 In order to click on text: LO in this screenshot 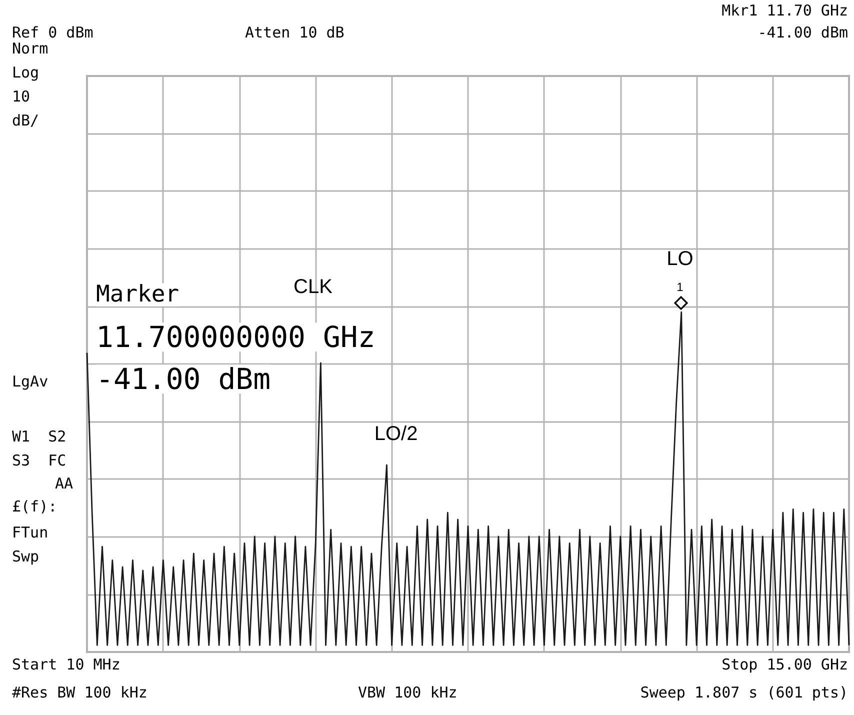, I will do `click(680, 259)`.